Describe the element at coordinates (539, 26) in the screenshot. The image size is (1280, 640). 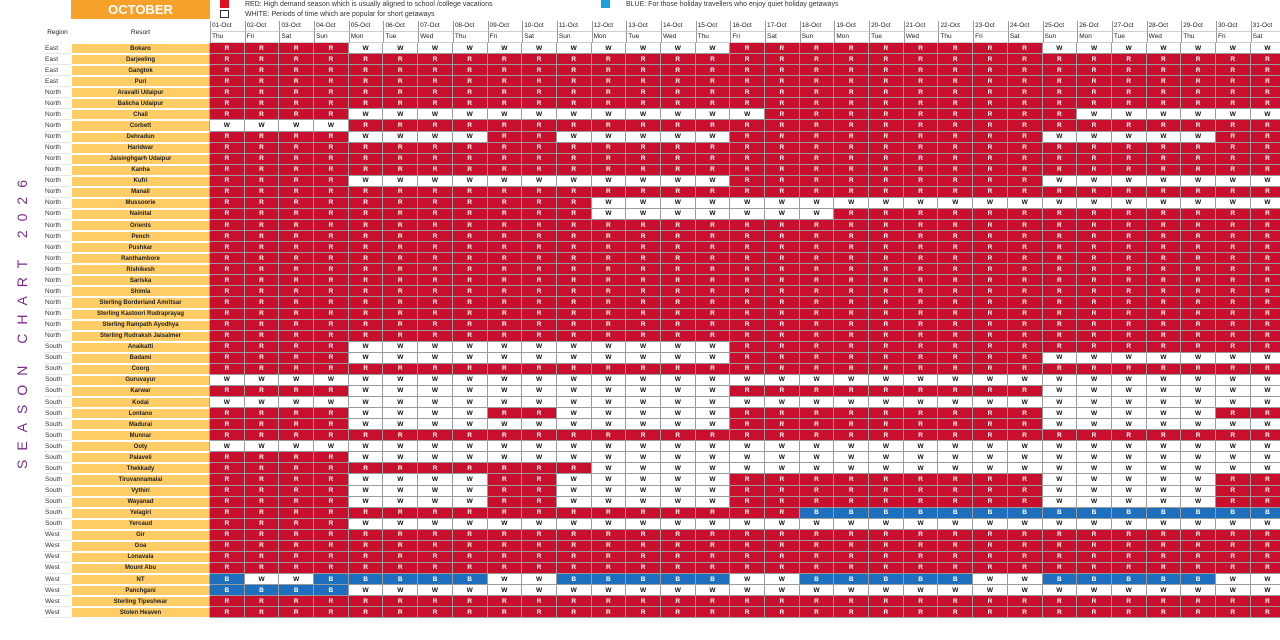
I see `date-header: 10-Oct` at that location.